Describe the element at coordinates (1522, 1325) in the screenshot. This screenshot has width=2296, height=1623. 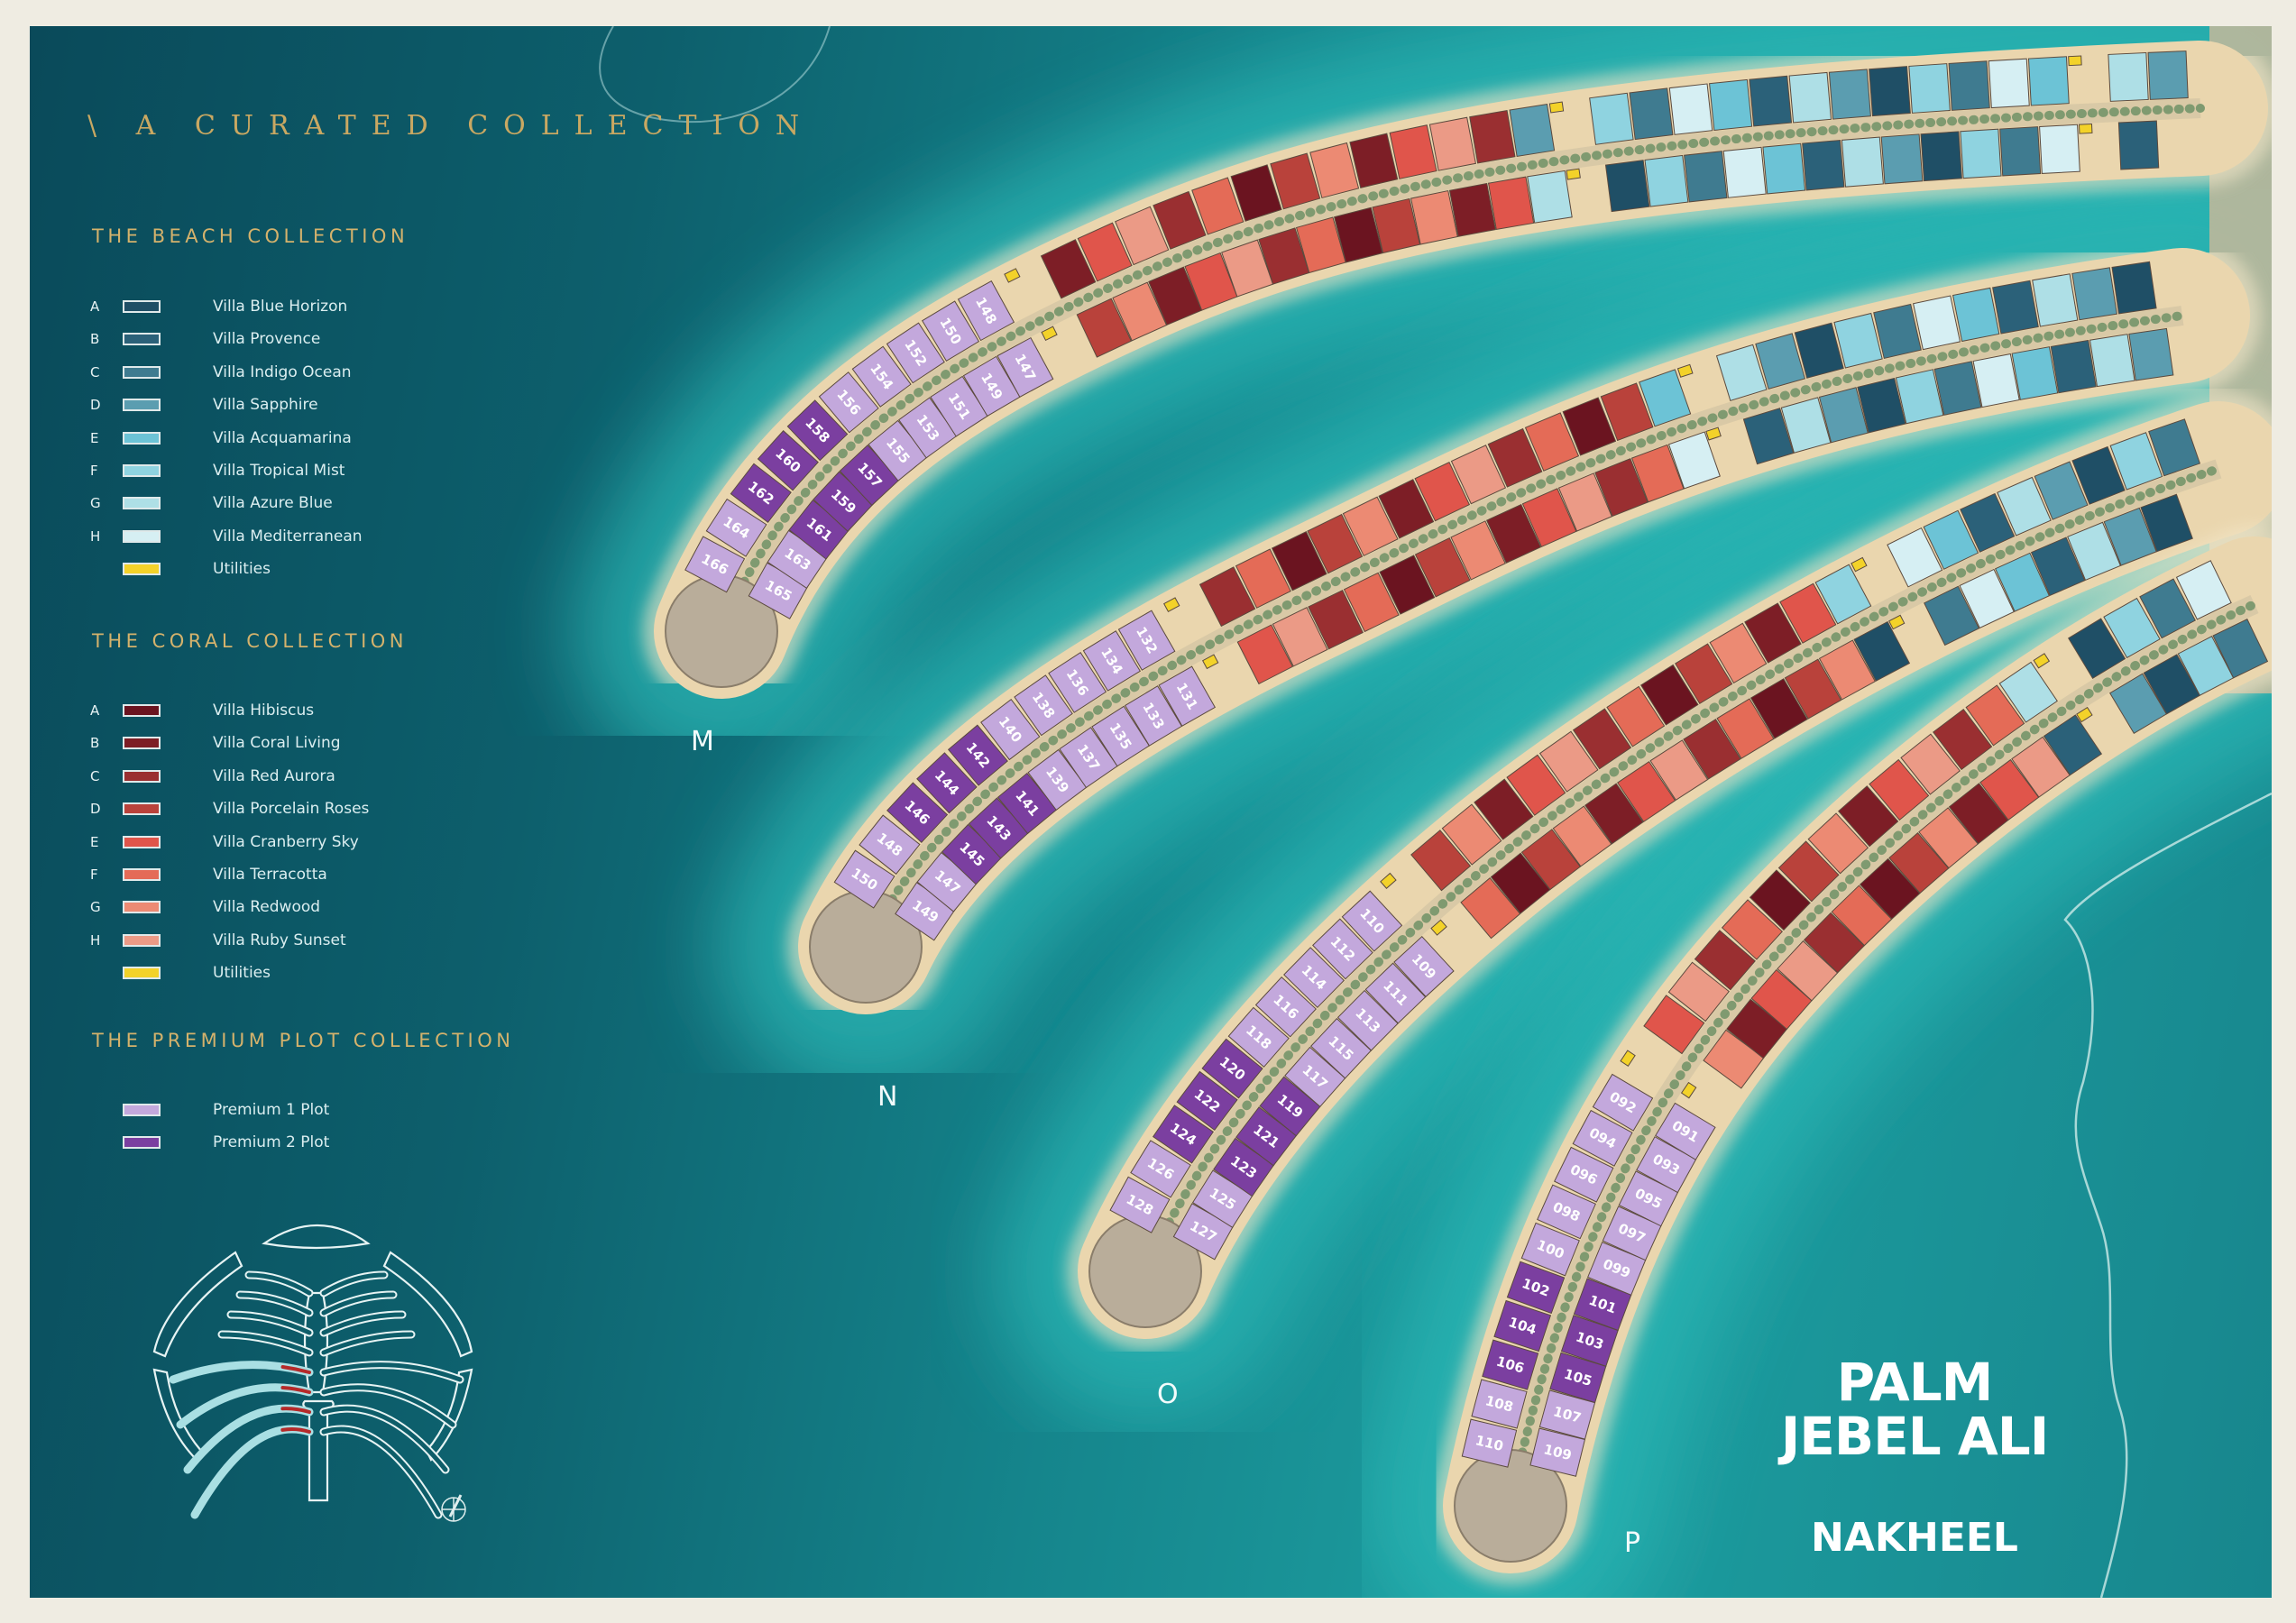
I see `plot: 104` at that location.